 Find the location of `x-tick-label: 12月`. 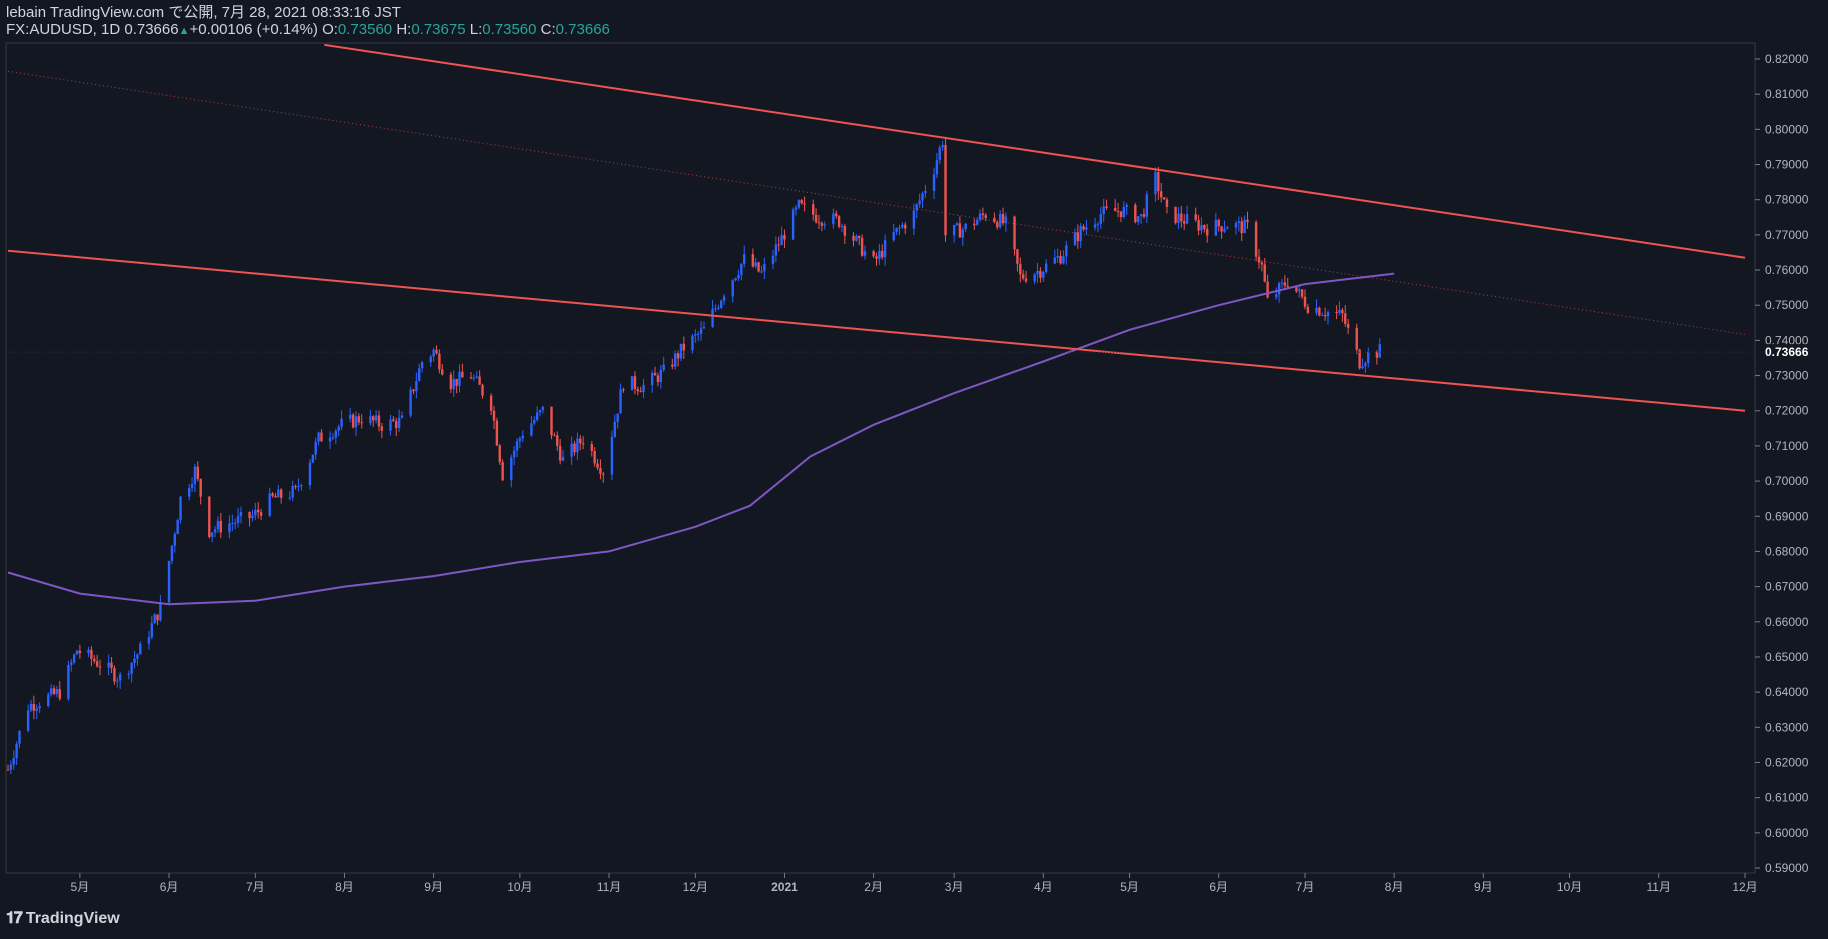

x-tick-label: 12月 is located at coordinates (1744, 887).